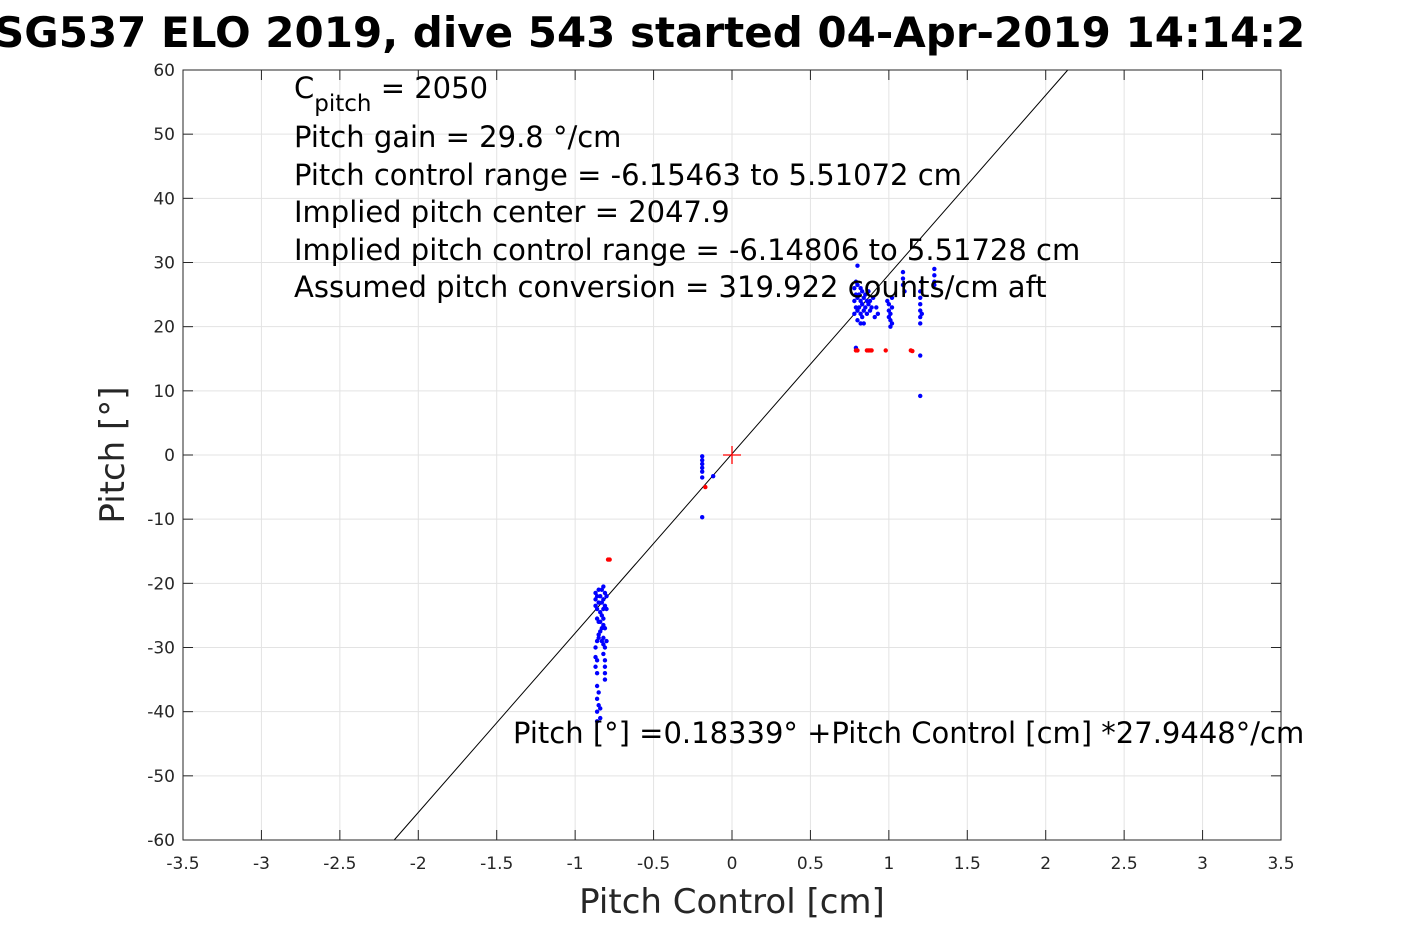 The width and height of the screenshot is (1417, 945). What do you see at coordinates (161, 713) in the screenshot?
I see `y-tick-label: -40` at bounding box center [161, 713].